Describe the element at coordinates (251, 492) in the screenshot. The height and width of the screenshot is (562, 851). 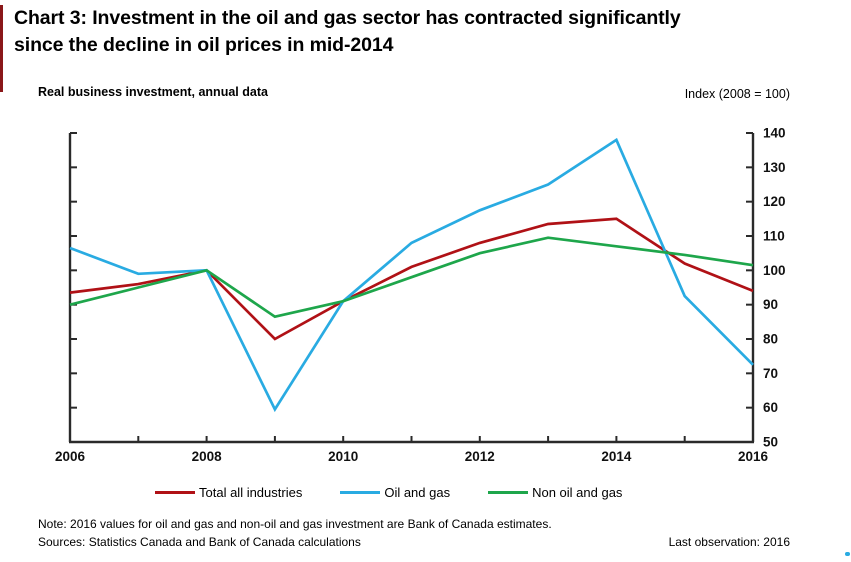
I see `legend-label: Total all industries` at that location.